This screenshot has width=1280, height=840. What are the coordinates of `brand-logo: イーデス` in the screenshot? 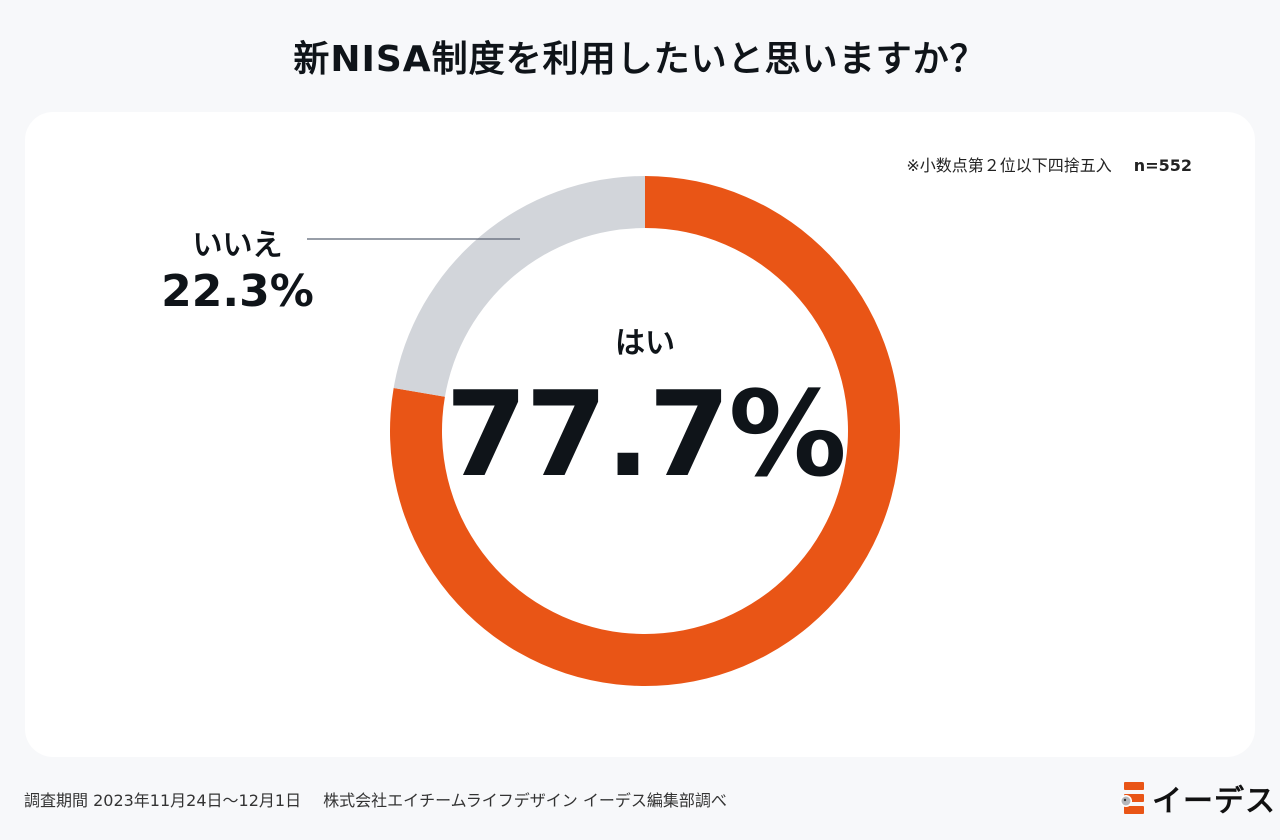 It's located at (1198, 798).